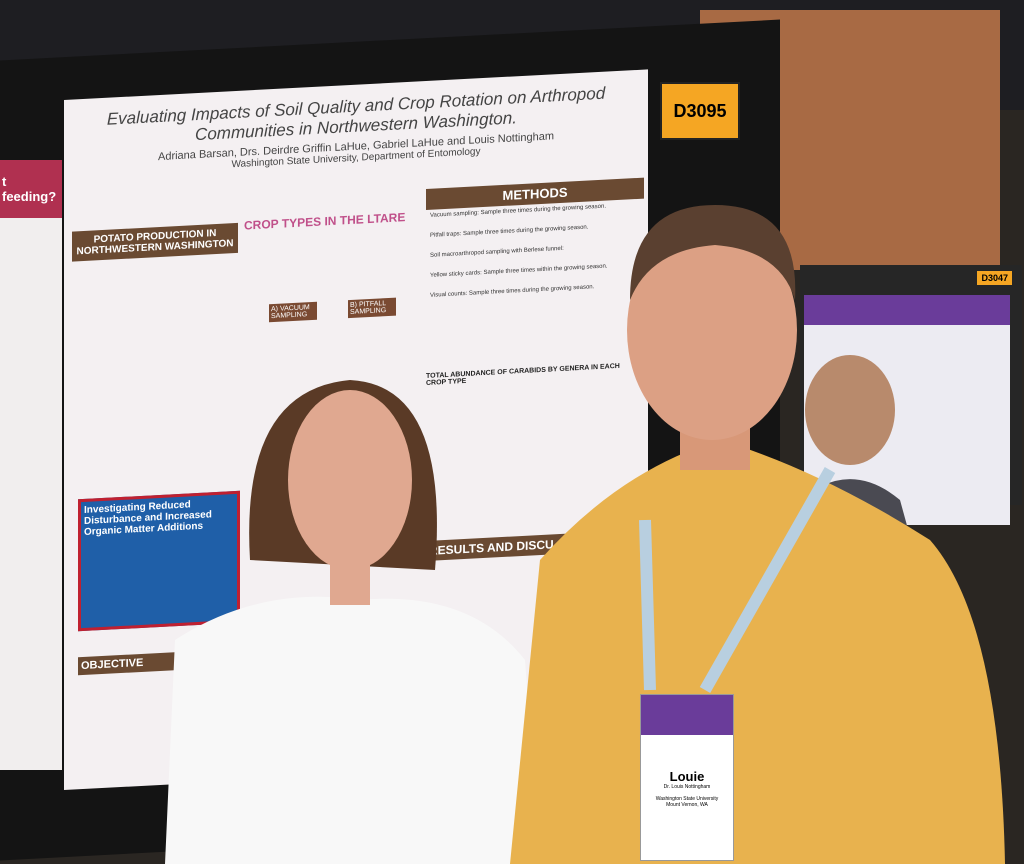 The height and width of the screenshot is (864, 1024). I want to click on background-person-head, so click(850, 410).